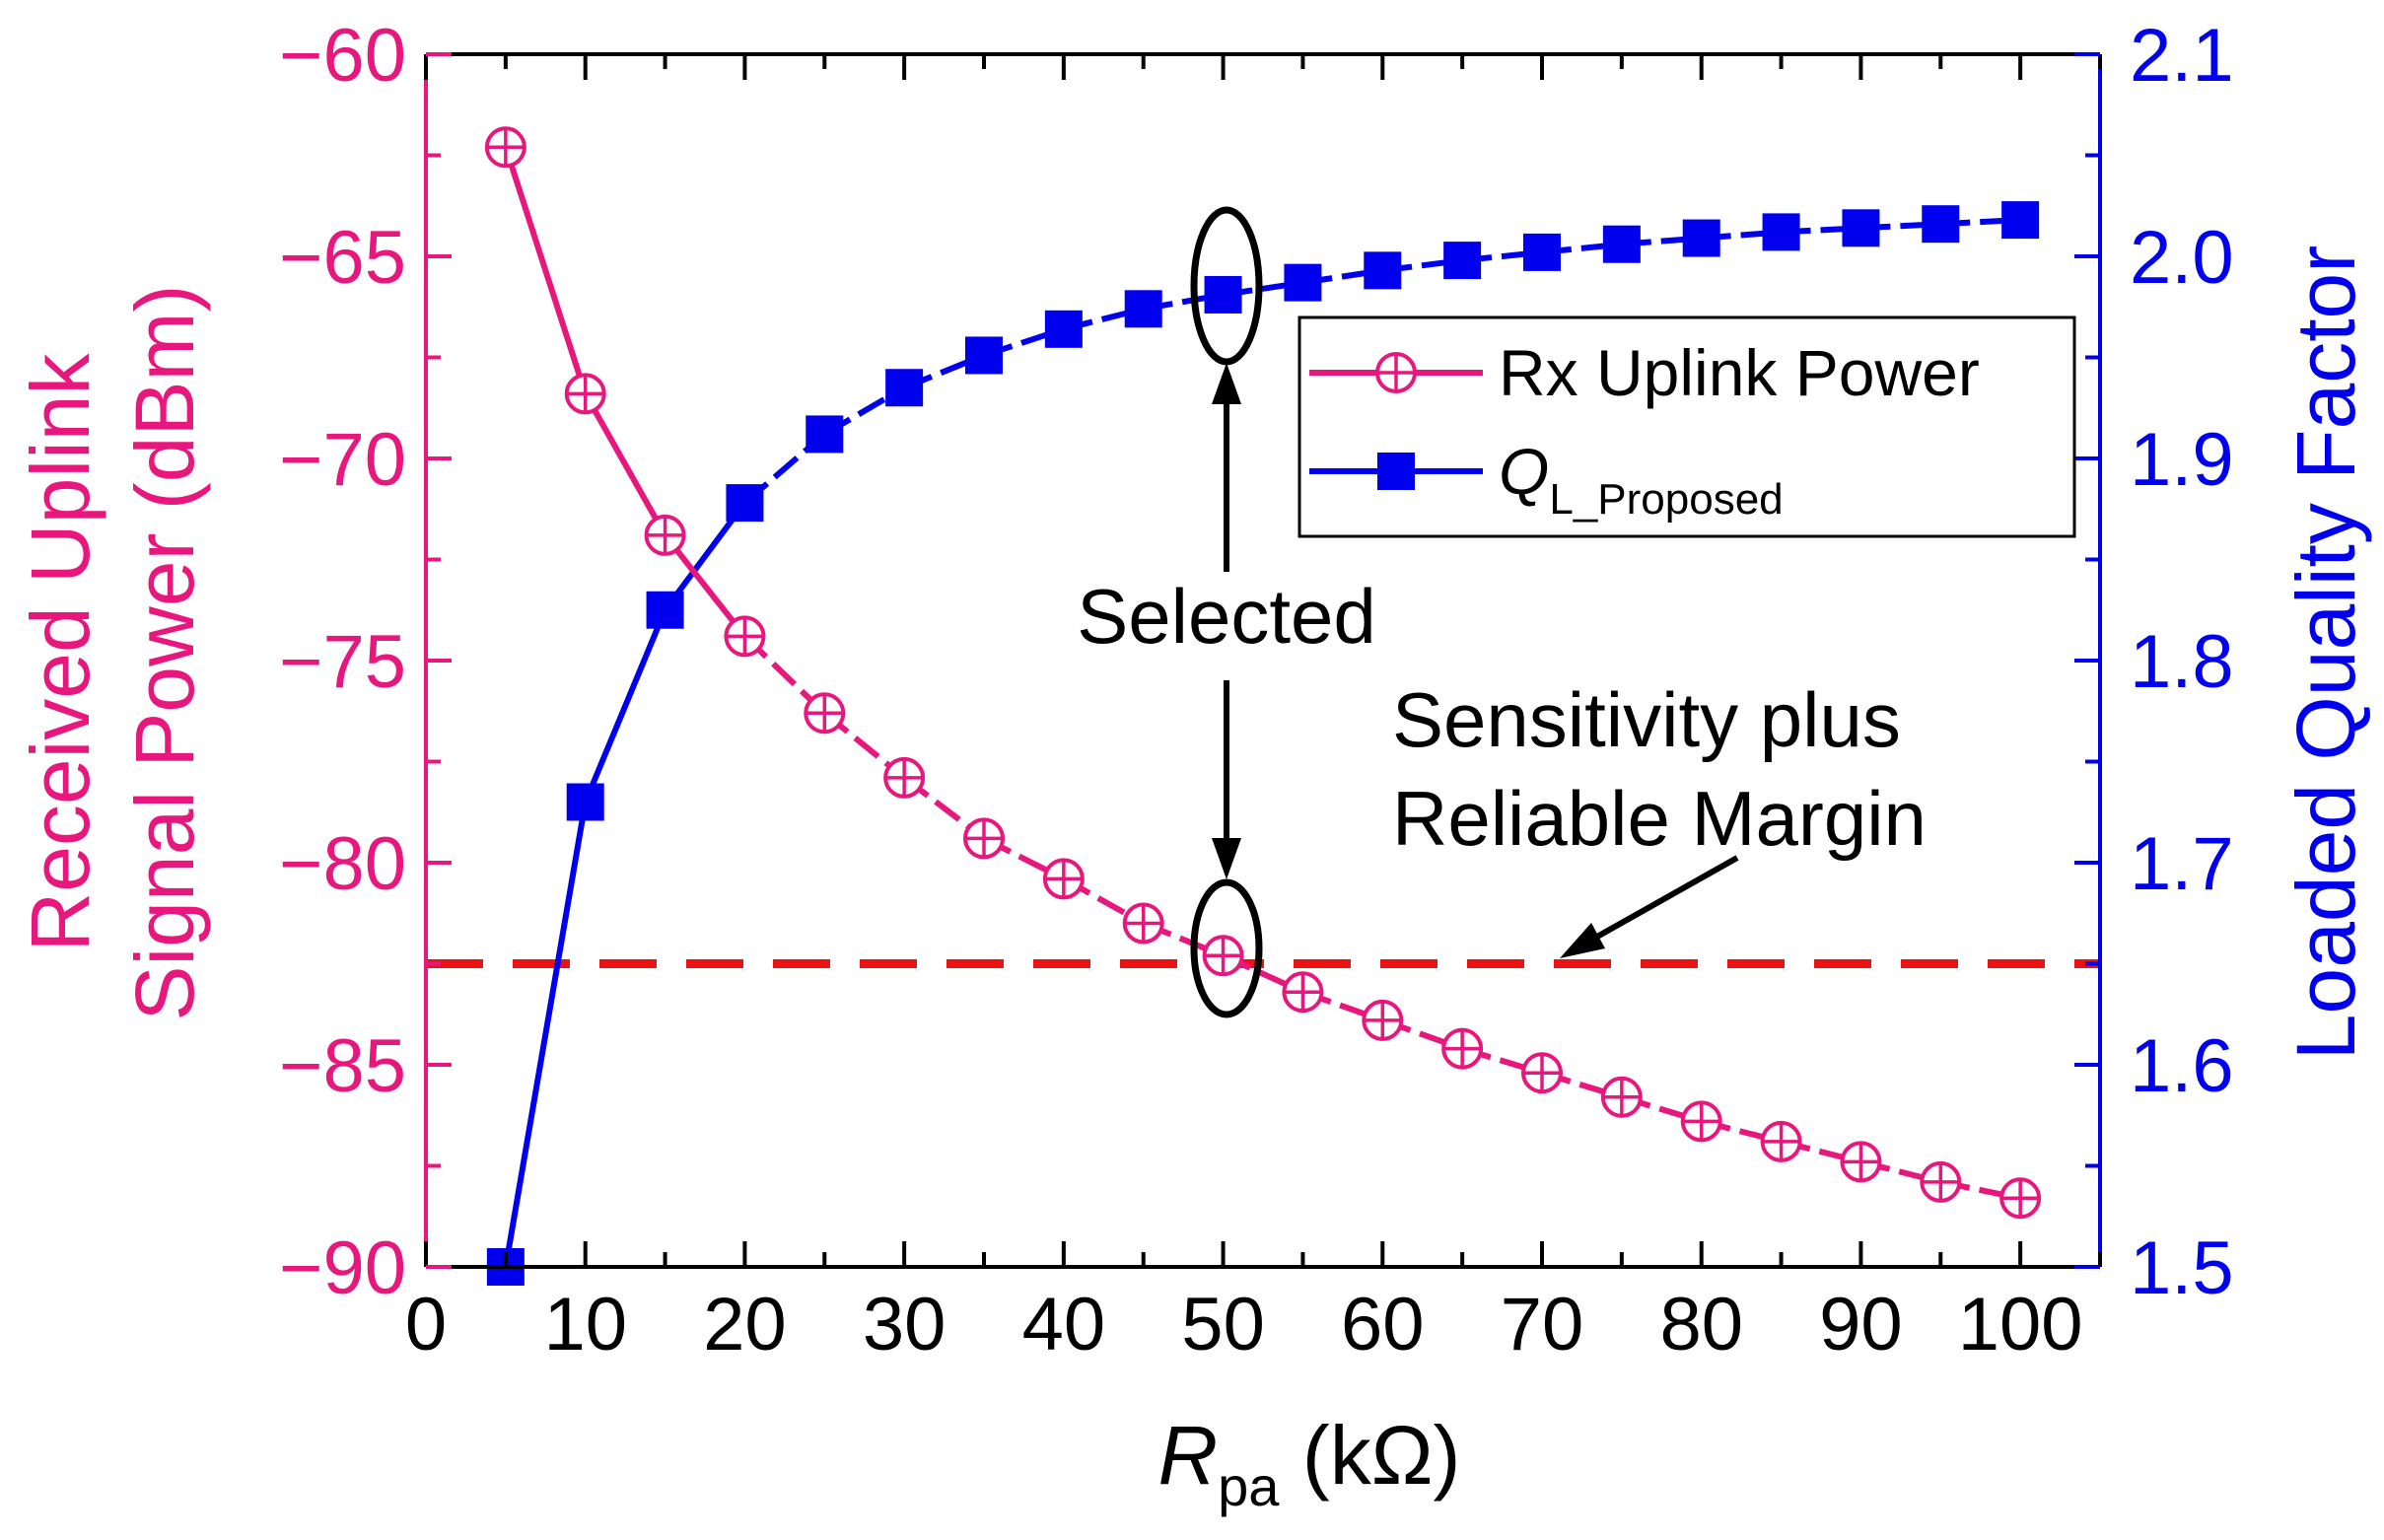 The height and width of the screenshot is (1540, 2384). Describe the element at coordinates (1396, 372) in the screenshot. I see `legend-rx-marker-icon` at that location.